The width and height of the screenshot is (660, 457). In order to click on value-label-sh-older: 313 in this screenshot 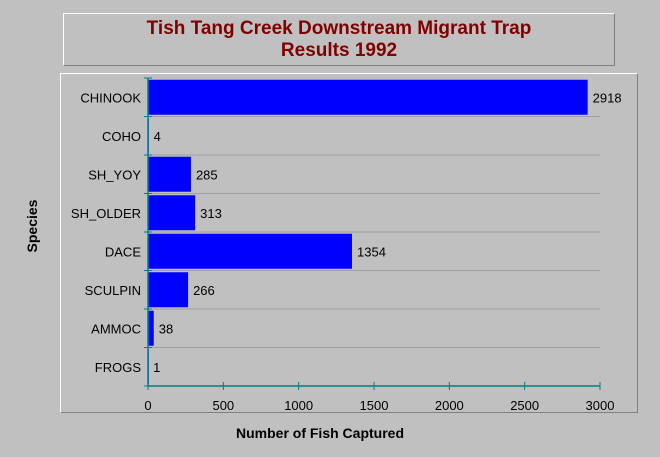, I will do `click(211, 213)`.